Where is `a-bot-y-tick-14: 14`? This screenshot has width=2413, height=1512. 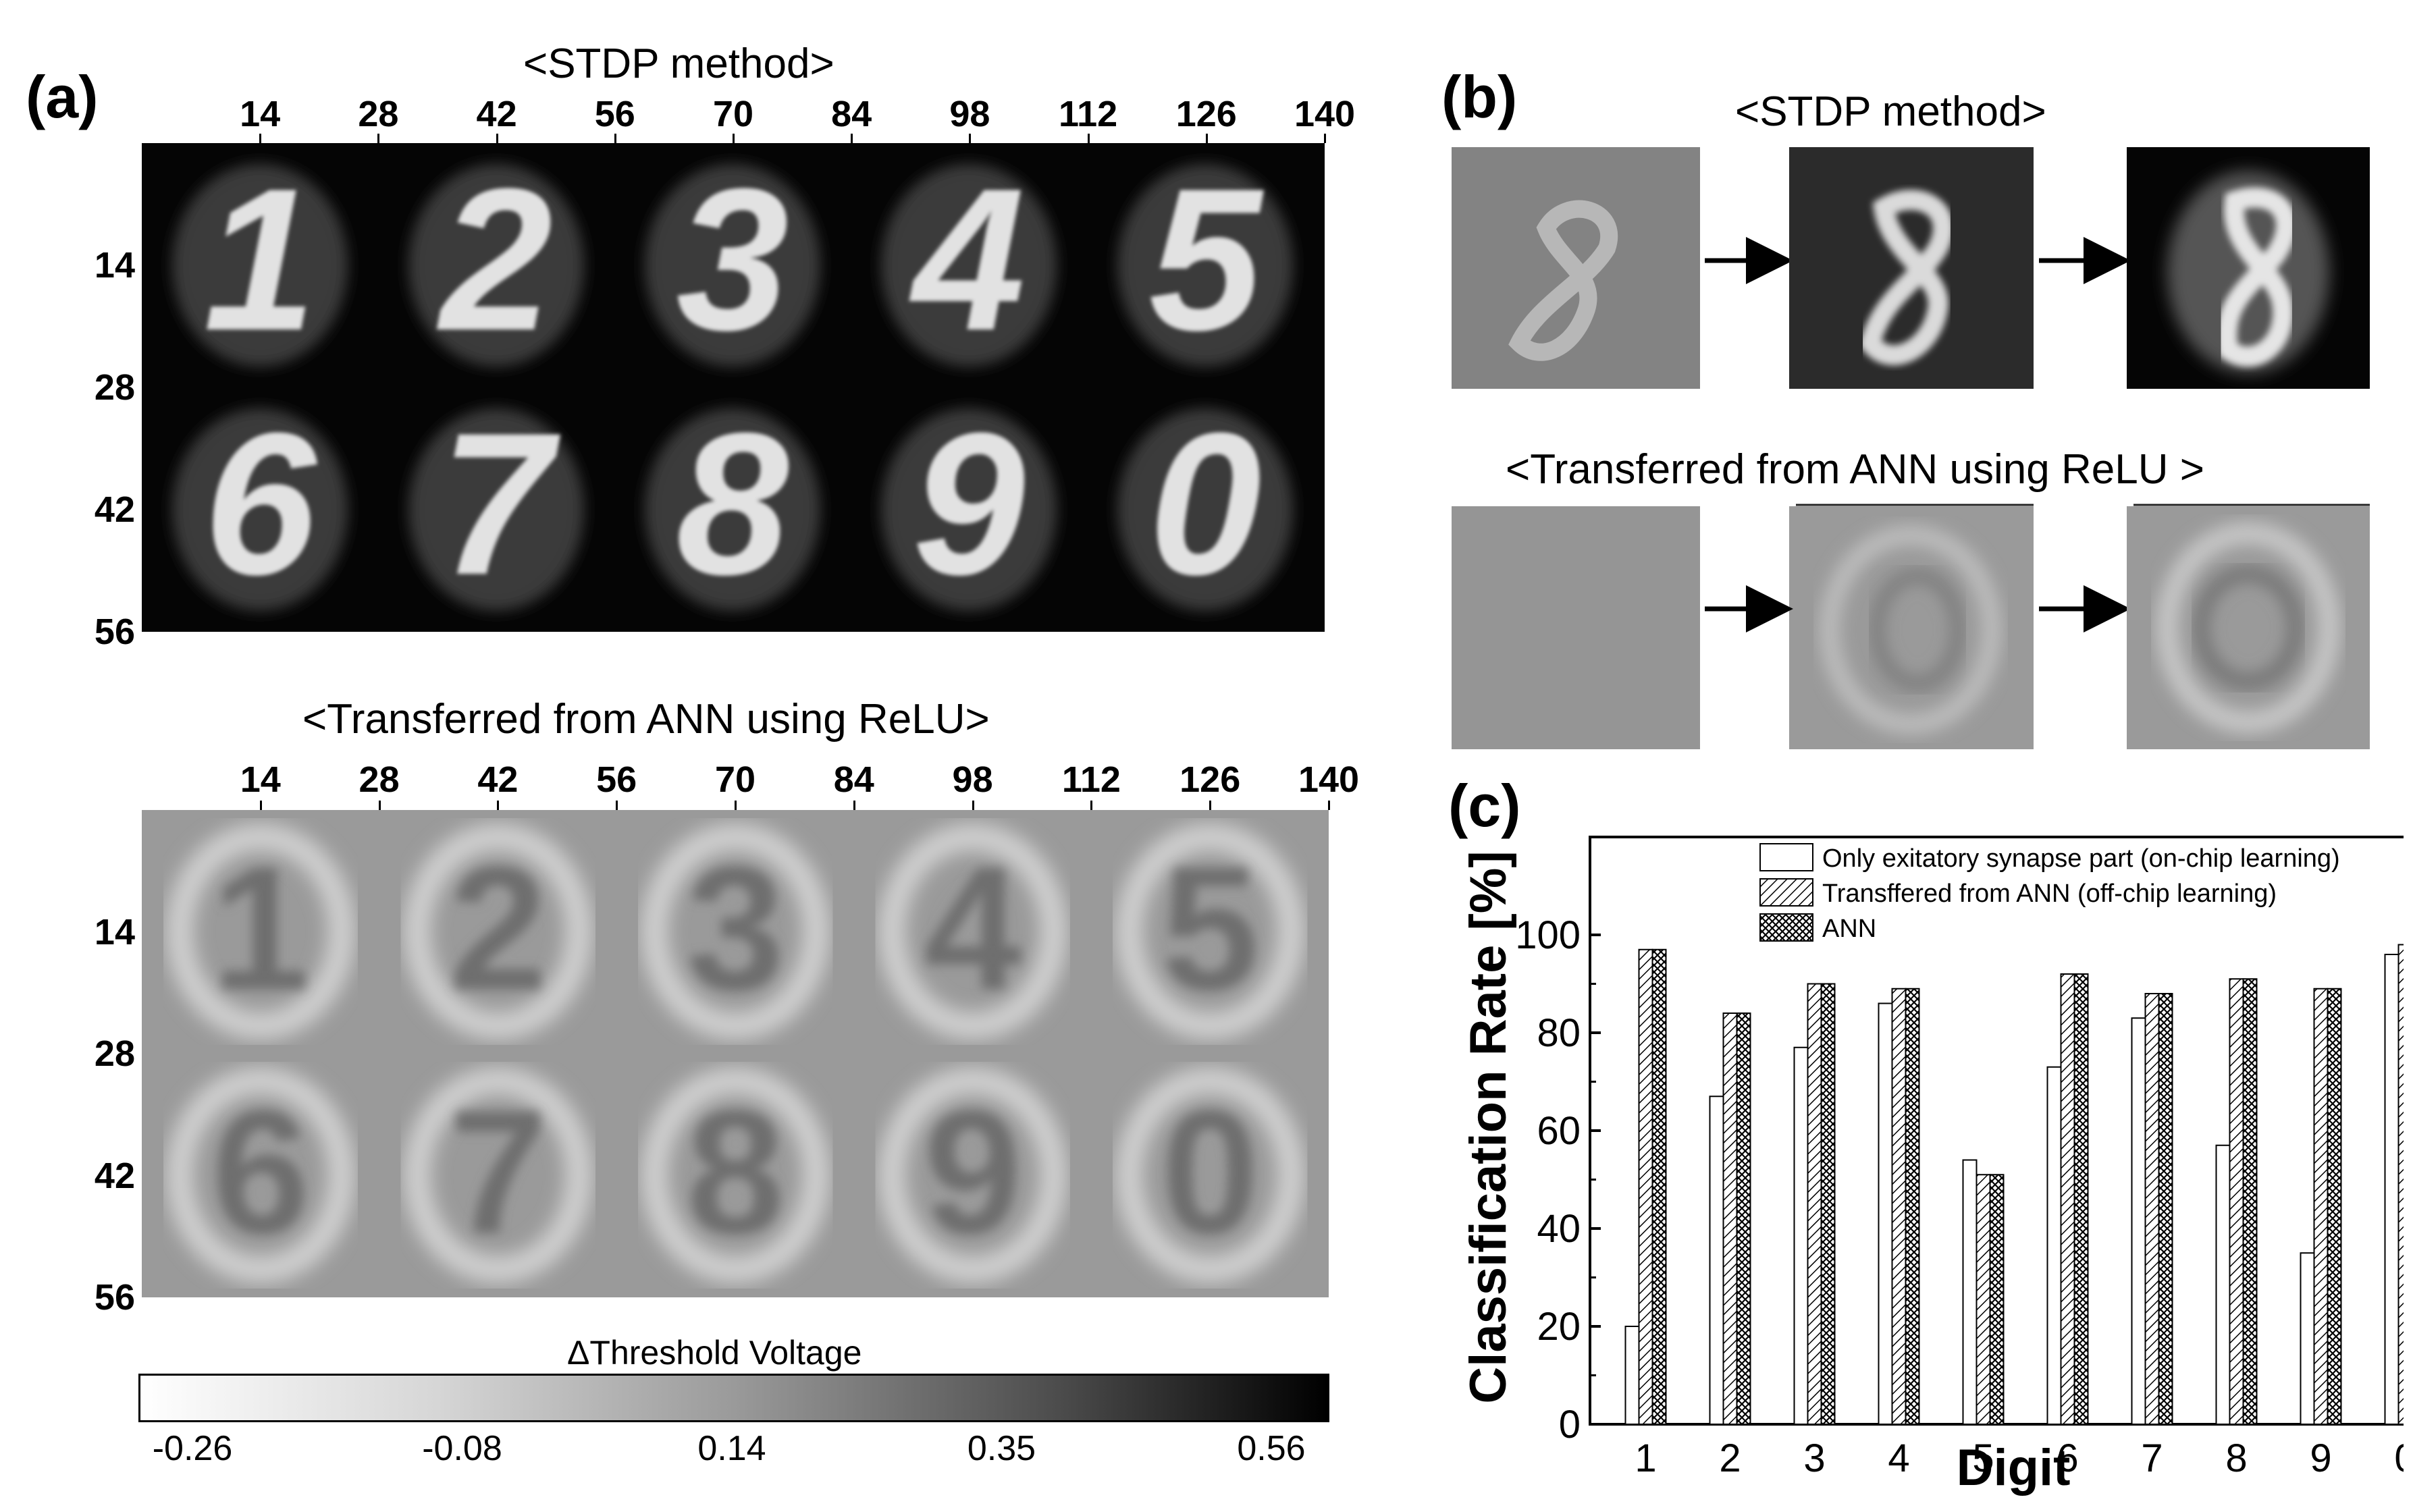 a-bot-y-tick-14: 14 is located at coordinates (114, 932).